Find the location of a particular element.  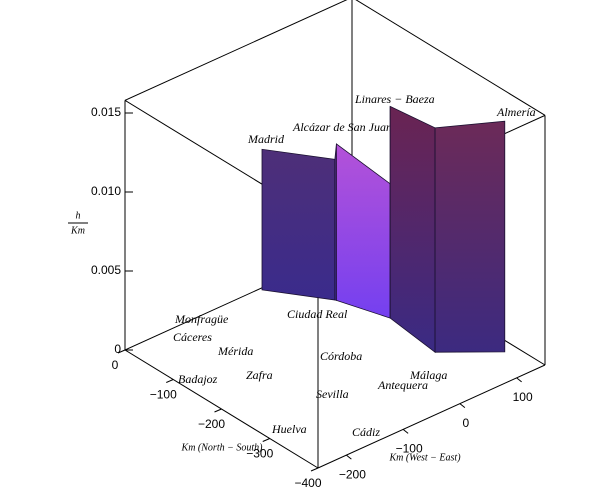

y-tick-label: 100 is located at coordinates (523, 397).